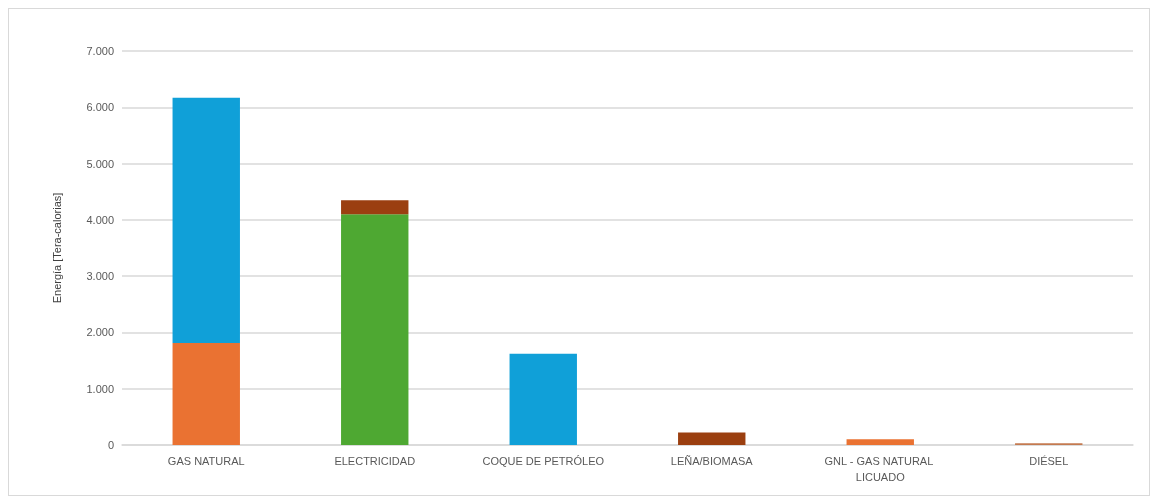  Describe the element at coordinates (100, 107) in the screenshot. I see `y-tick-label: 6.000` at that location.